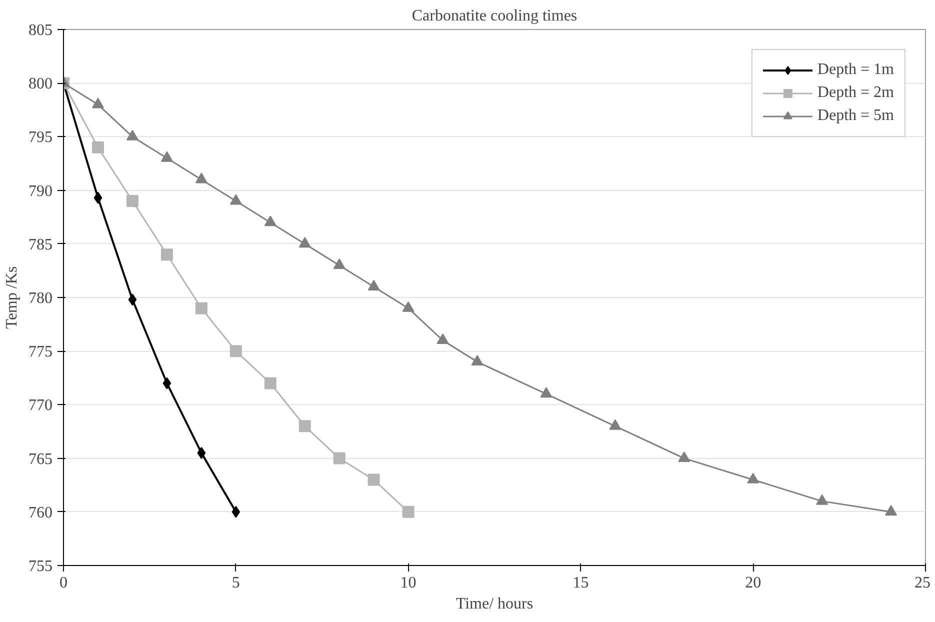 This screenshot has width=935, height=622. Describe the element at coordinates (855, 93) in the screenshot. I see `legend-label: Depth = 2m` at that location.